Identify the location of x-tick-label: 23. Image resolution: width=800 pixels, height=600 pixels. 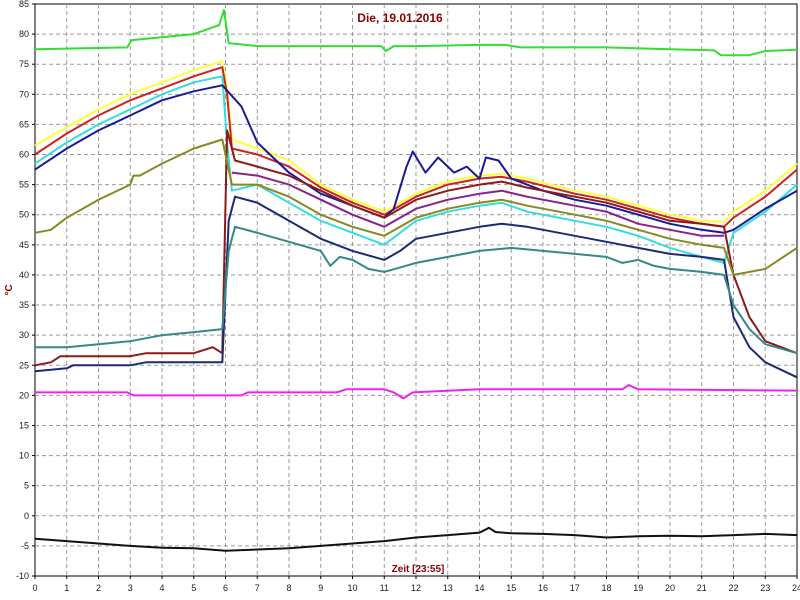
(765, 588).